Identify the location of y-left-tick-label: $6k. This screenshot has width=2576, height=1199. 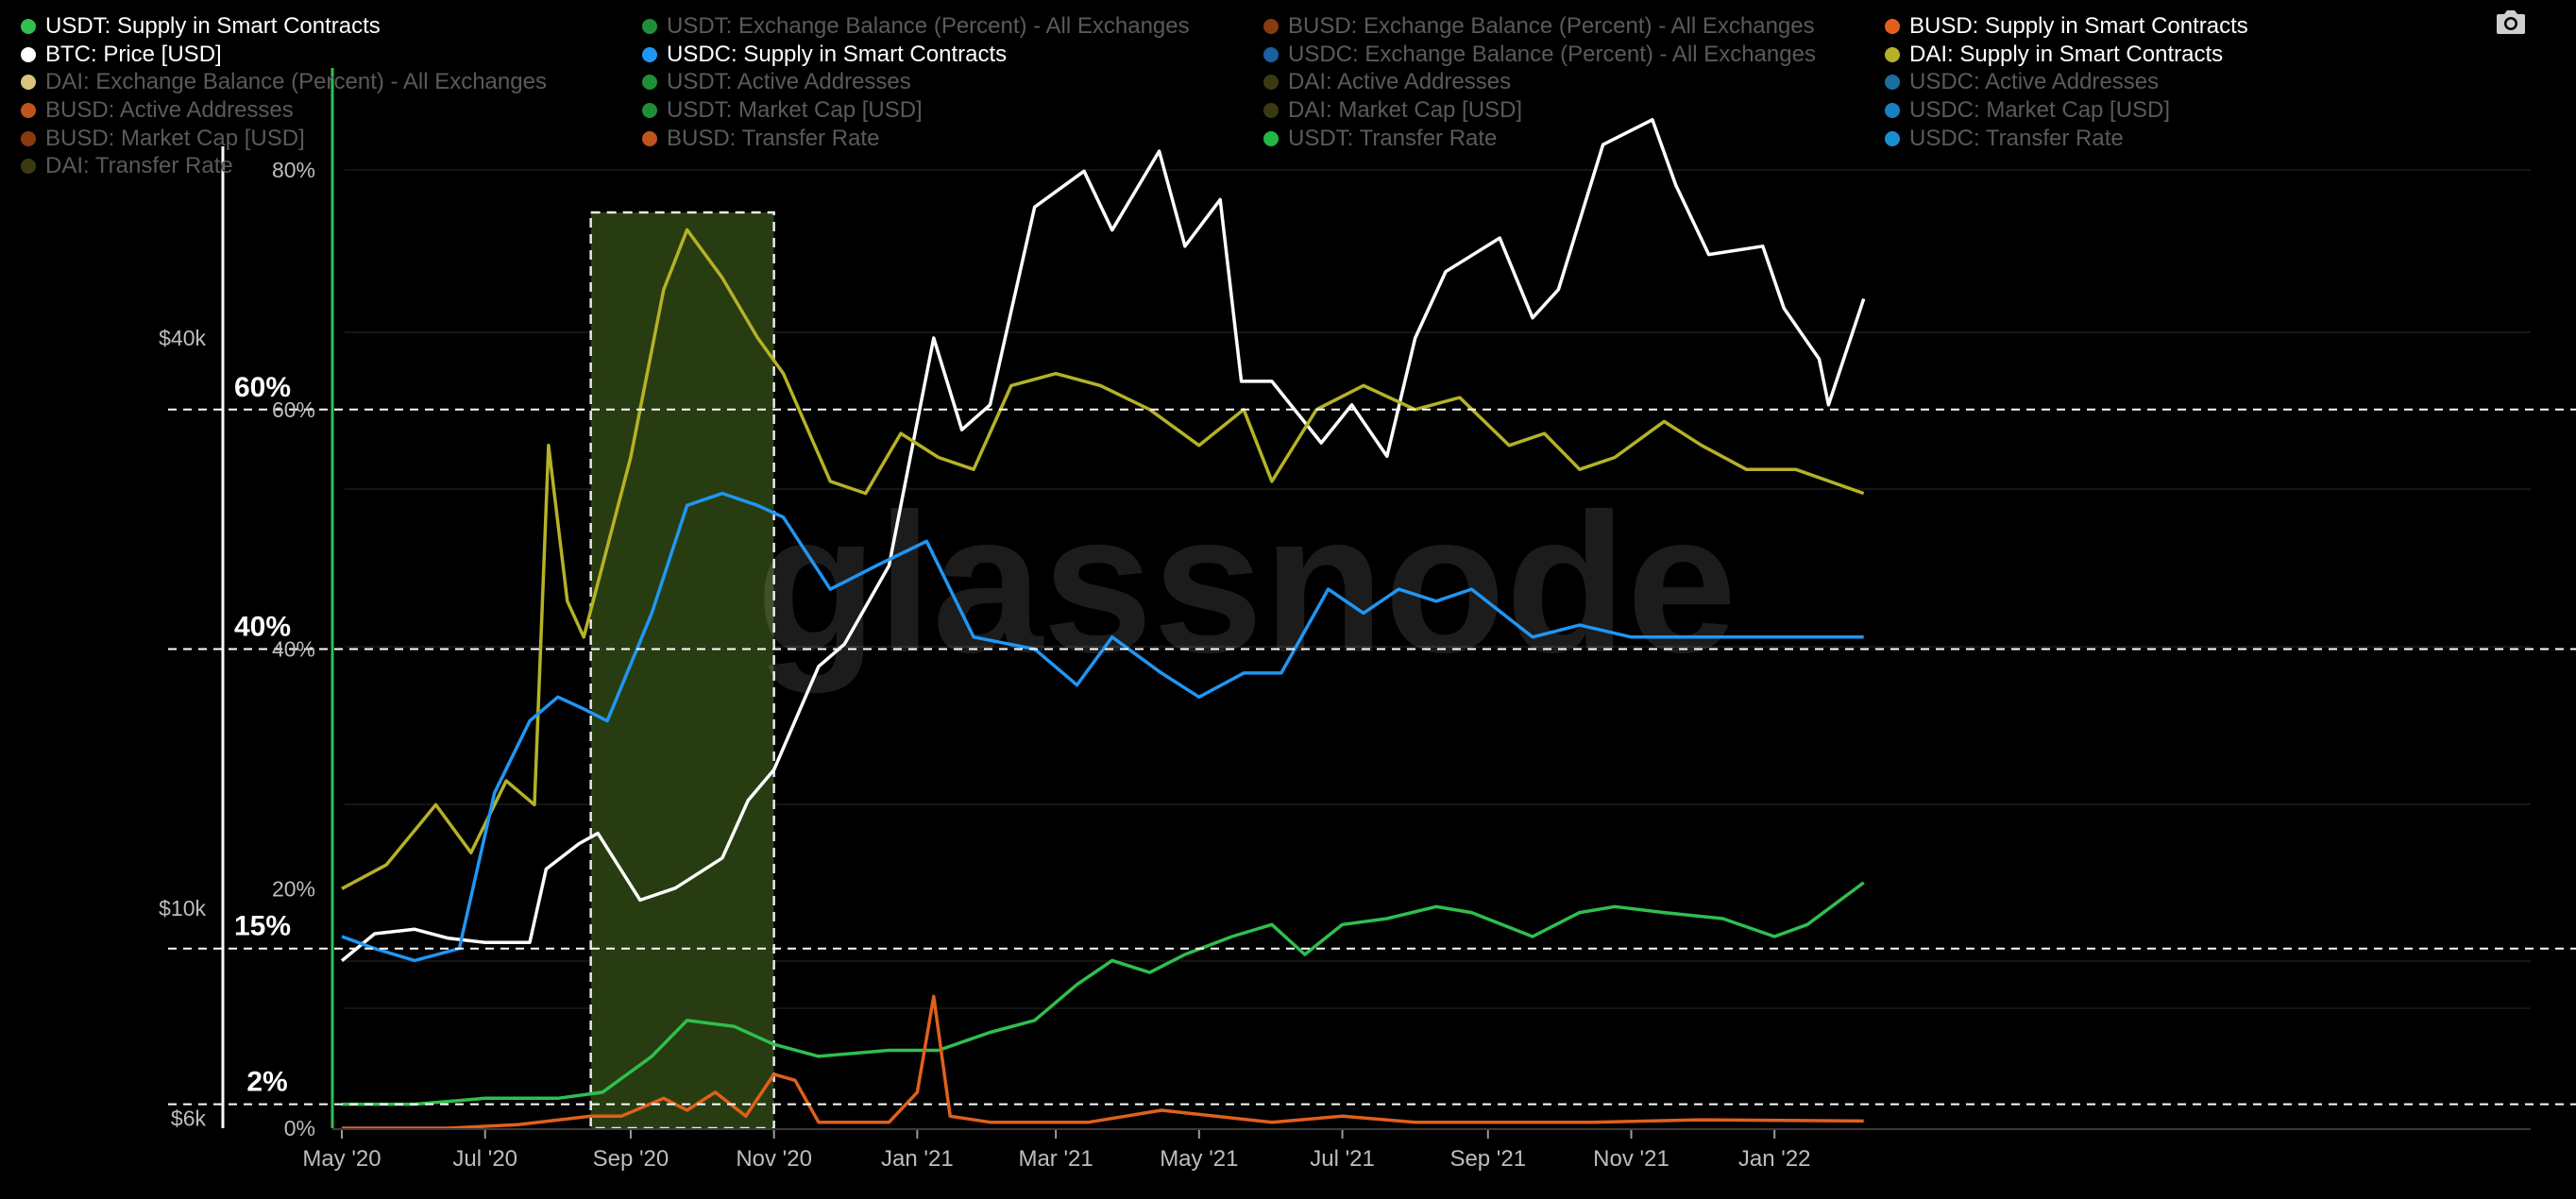
(189, 1118).